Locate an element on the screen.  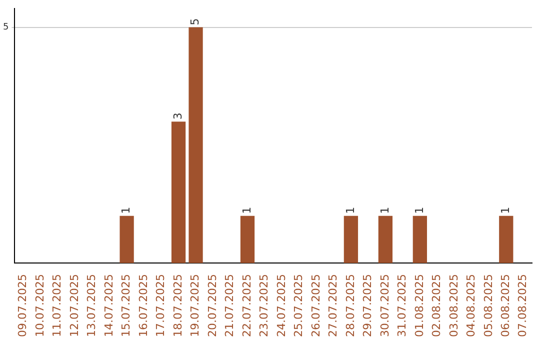
x-tick-label: 15.07.2025 is located at coordinates (126, 306).